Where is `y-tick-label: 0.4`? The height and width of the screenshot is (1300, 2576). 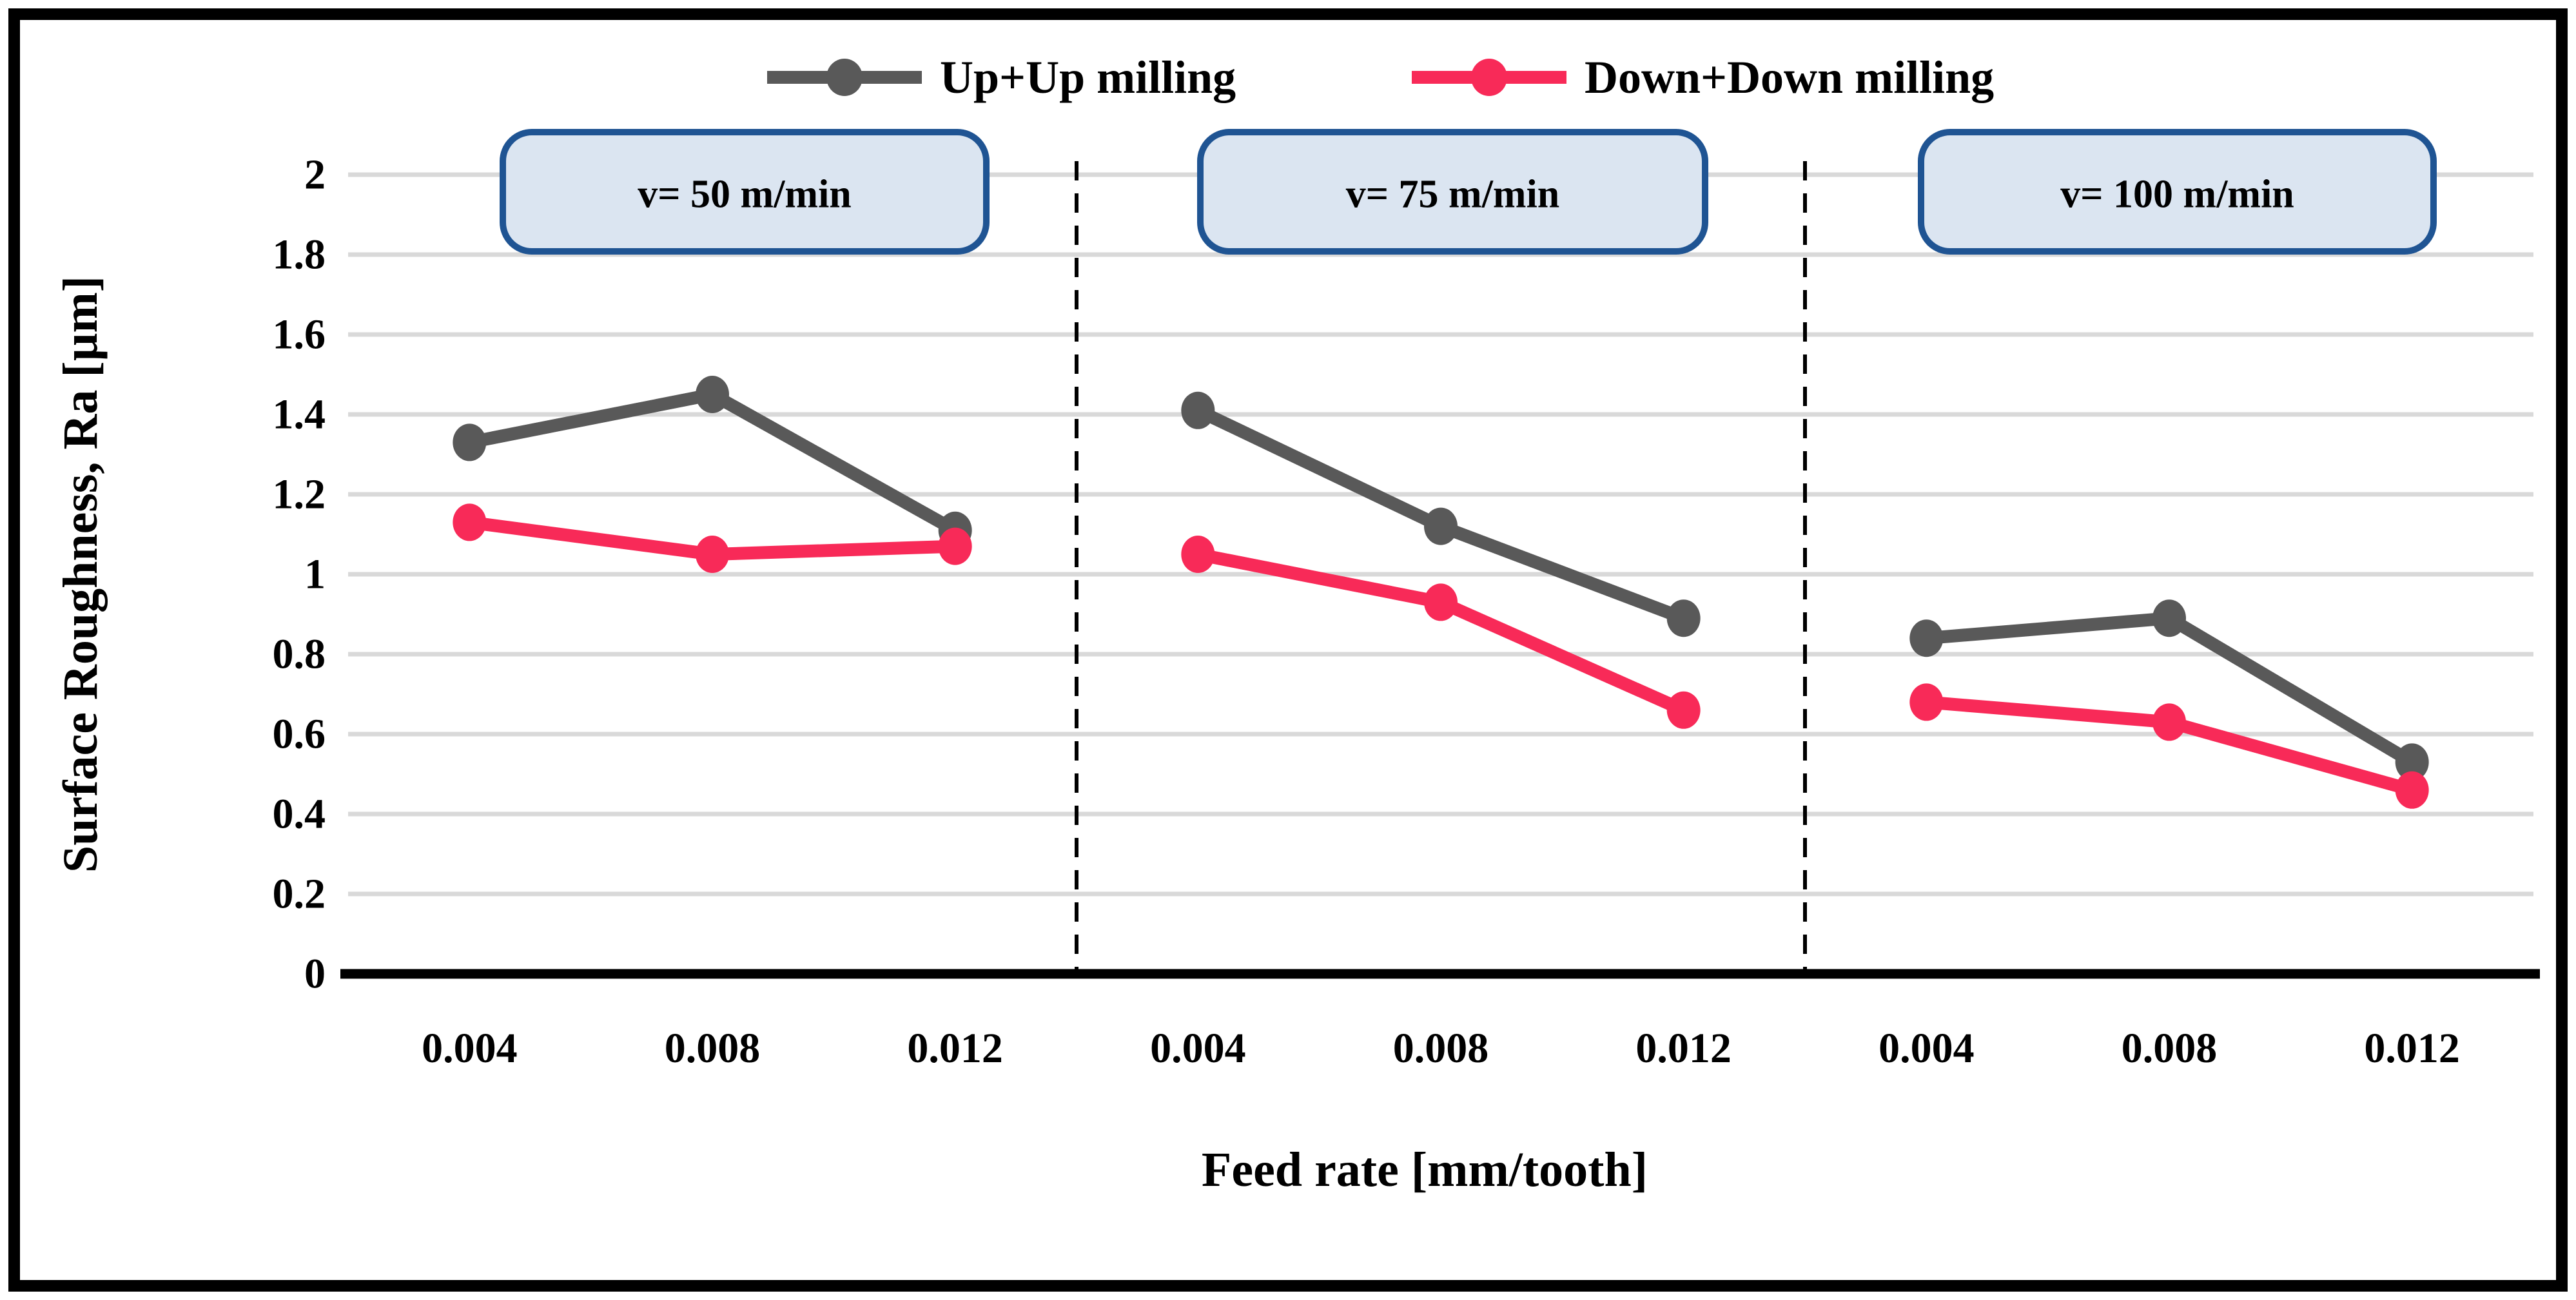 y-tick-label: 0.4 is located at coordinates (299, 814).